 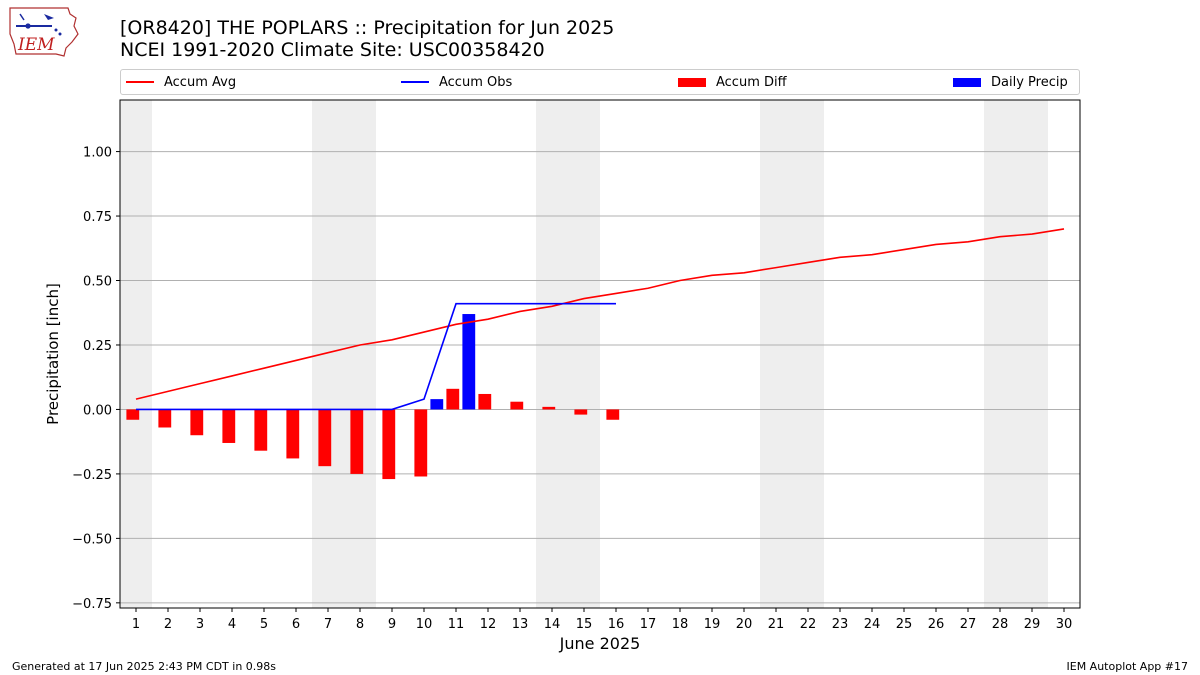 I want to click on x-tick-label: 3, so click(x=200, y=624).